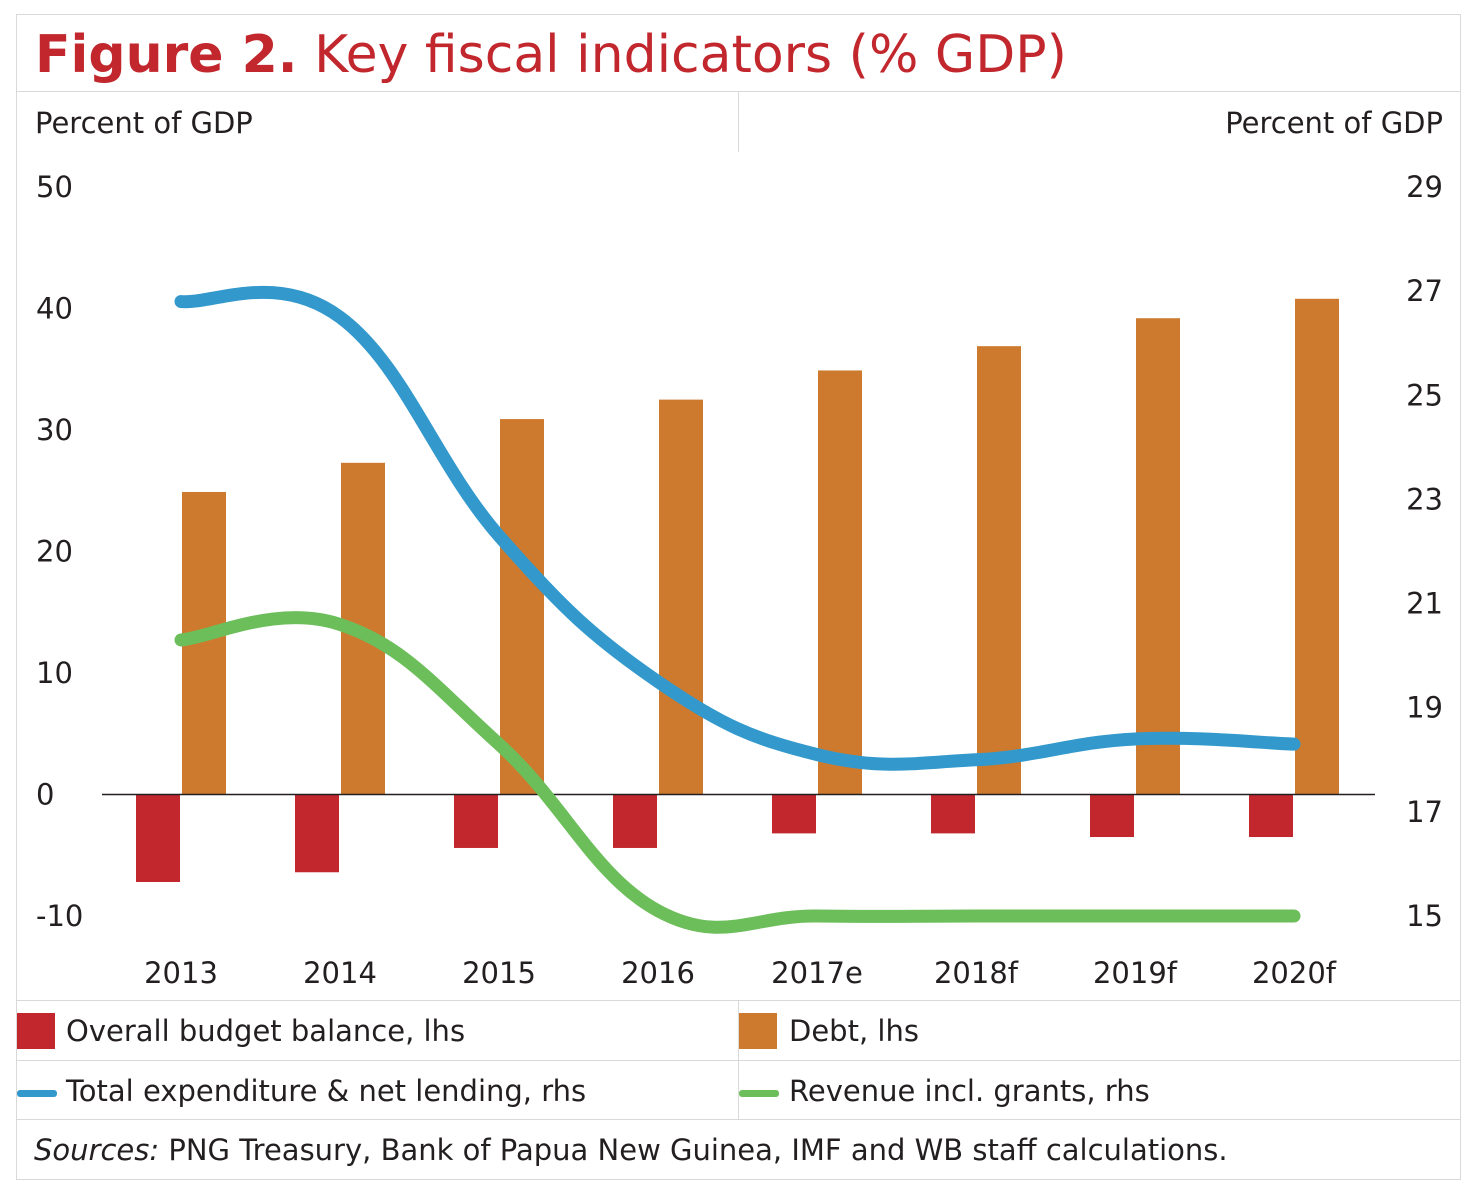 The image size is (1477, 1194). What do you see at coordinates (854, 1031) in the screenshot?
I see `debt-legend-label: Debt, lhs` at bounding box center [854, 1031].